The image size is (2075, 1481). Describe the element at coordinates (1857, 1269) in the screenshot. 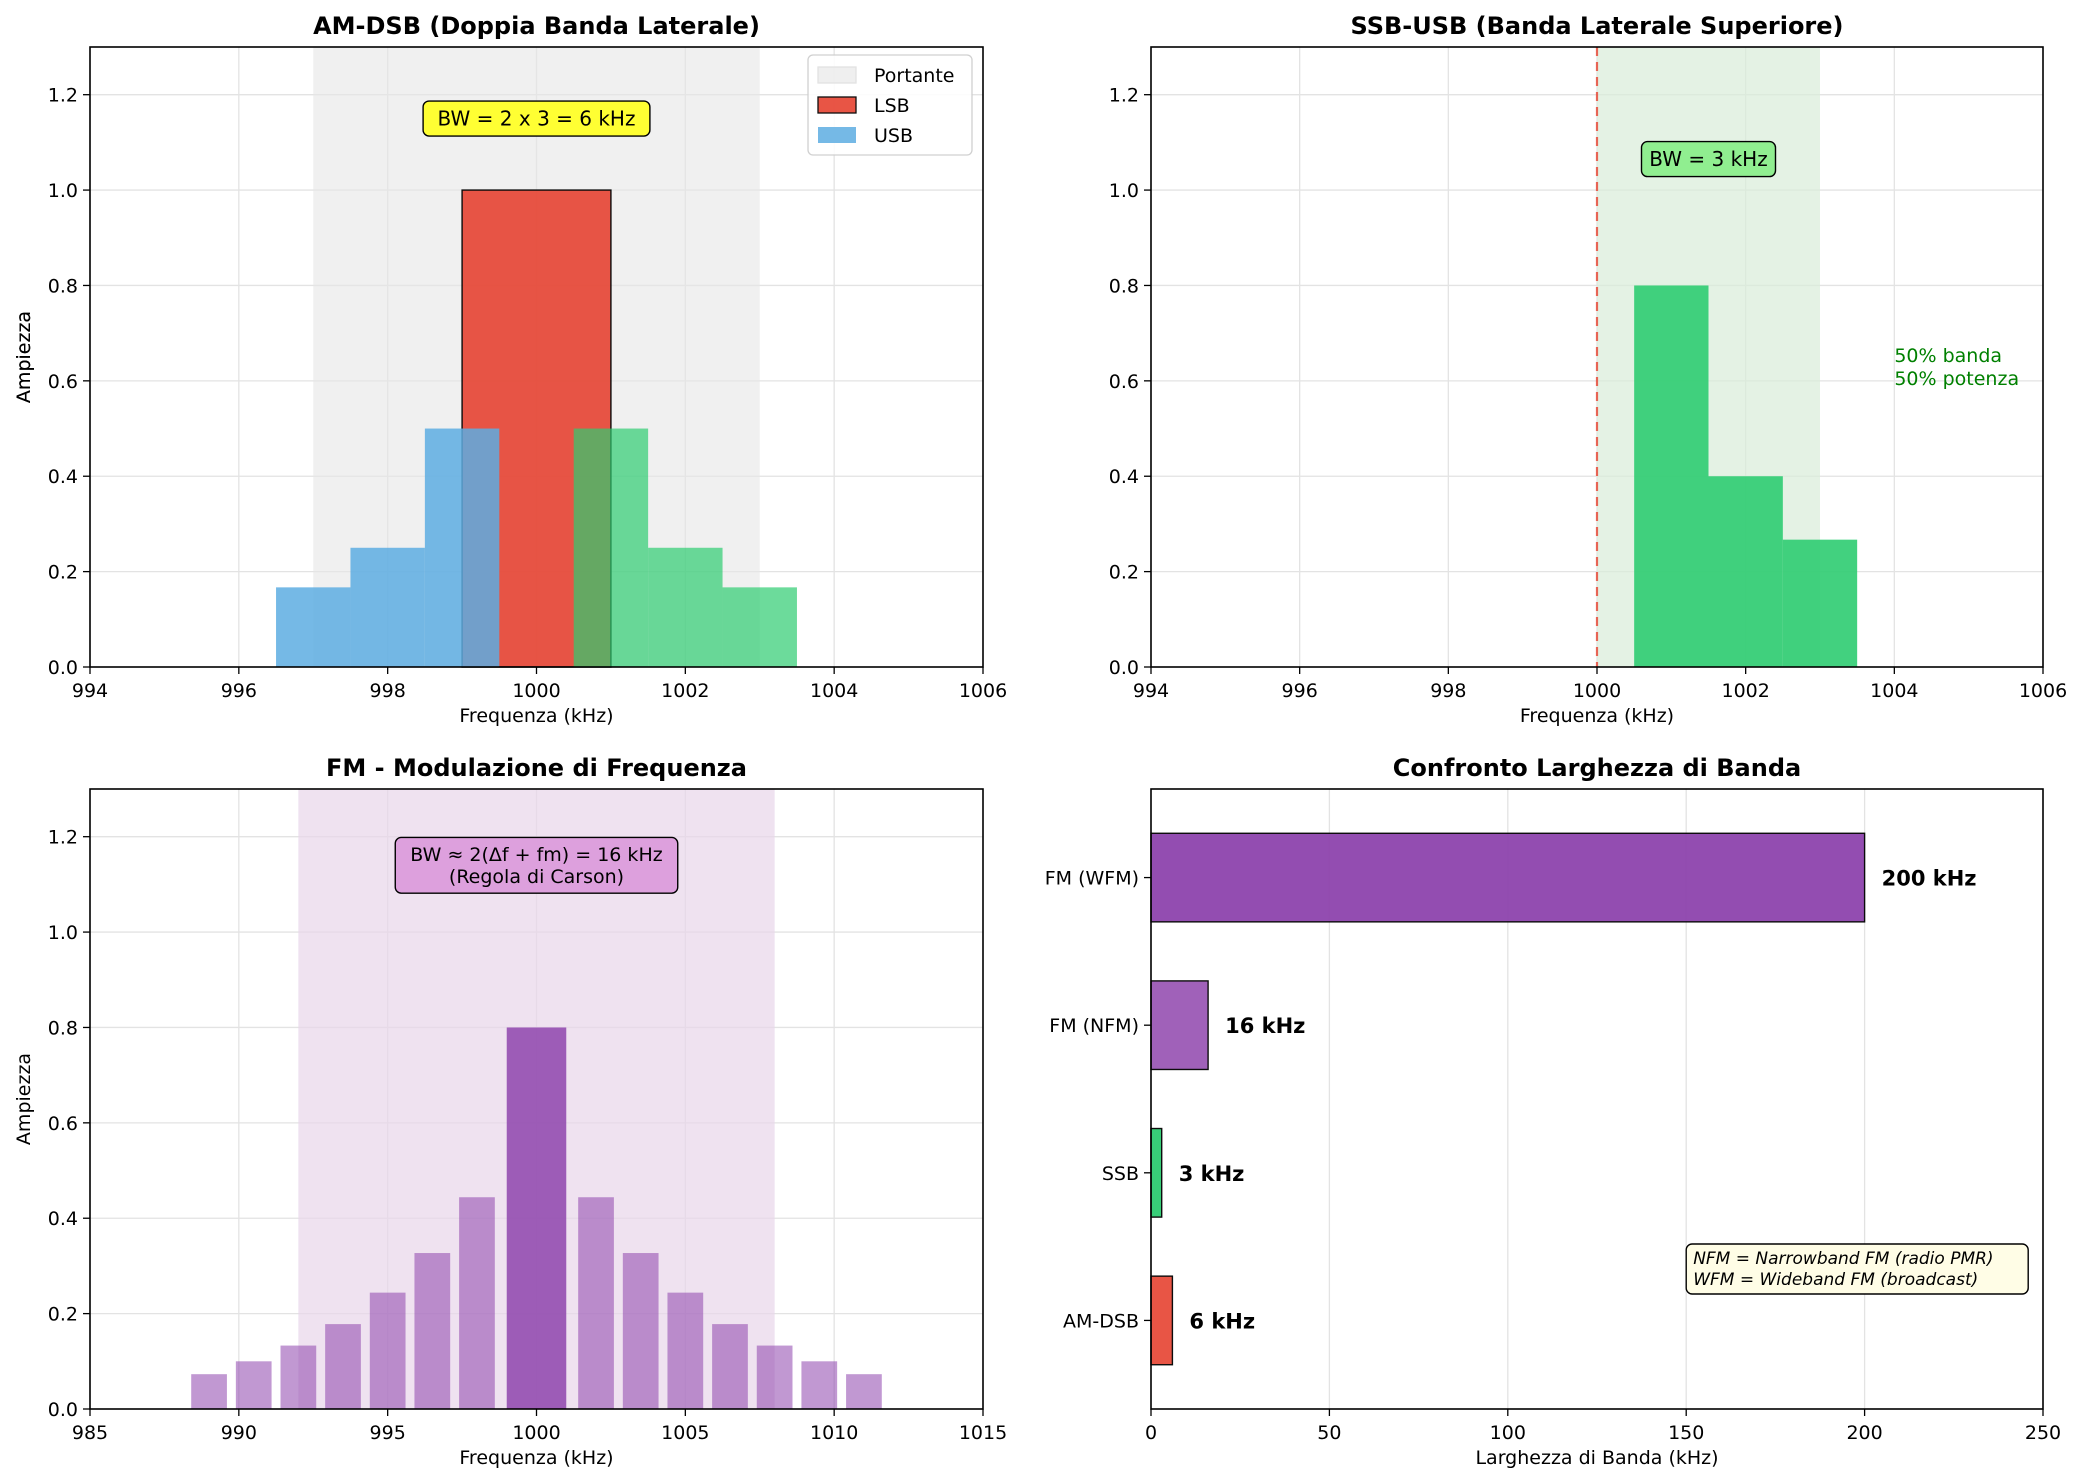

I see `abbrev-note-box` at that location.